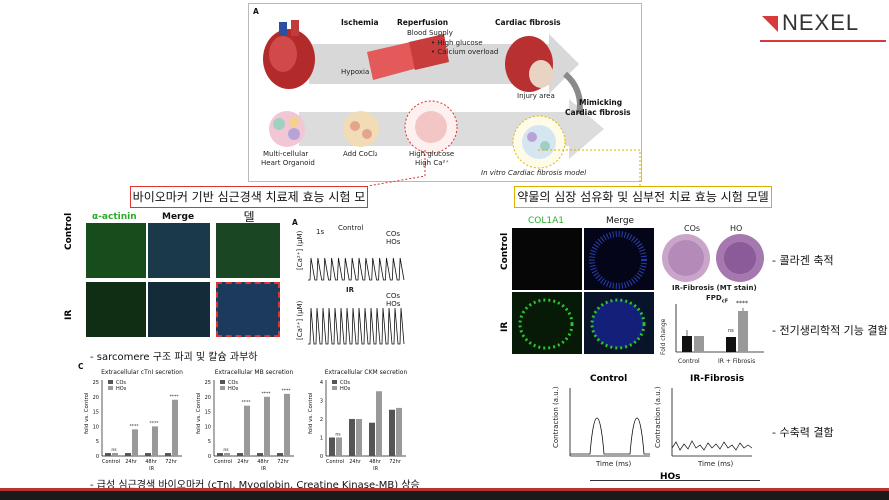 The width and height of the screenshot is (889, 500). What do you see at coordinates (444, 489) in the screenshot?
I see `bottom-accent-line` at bounding box center [444, 489].